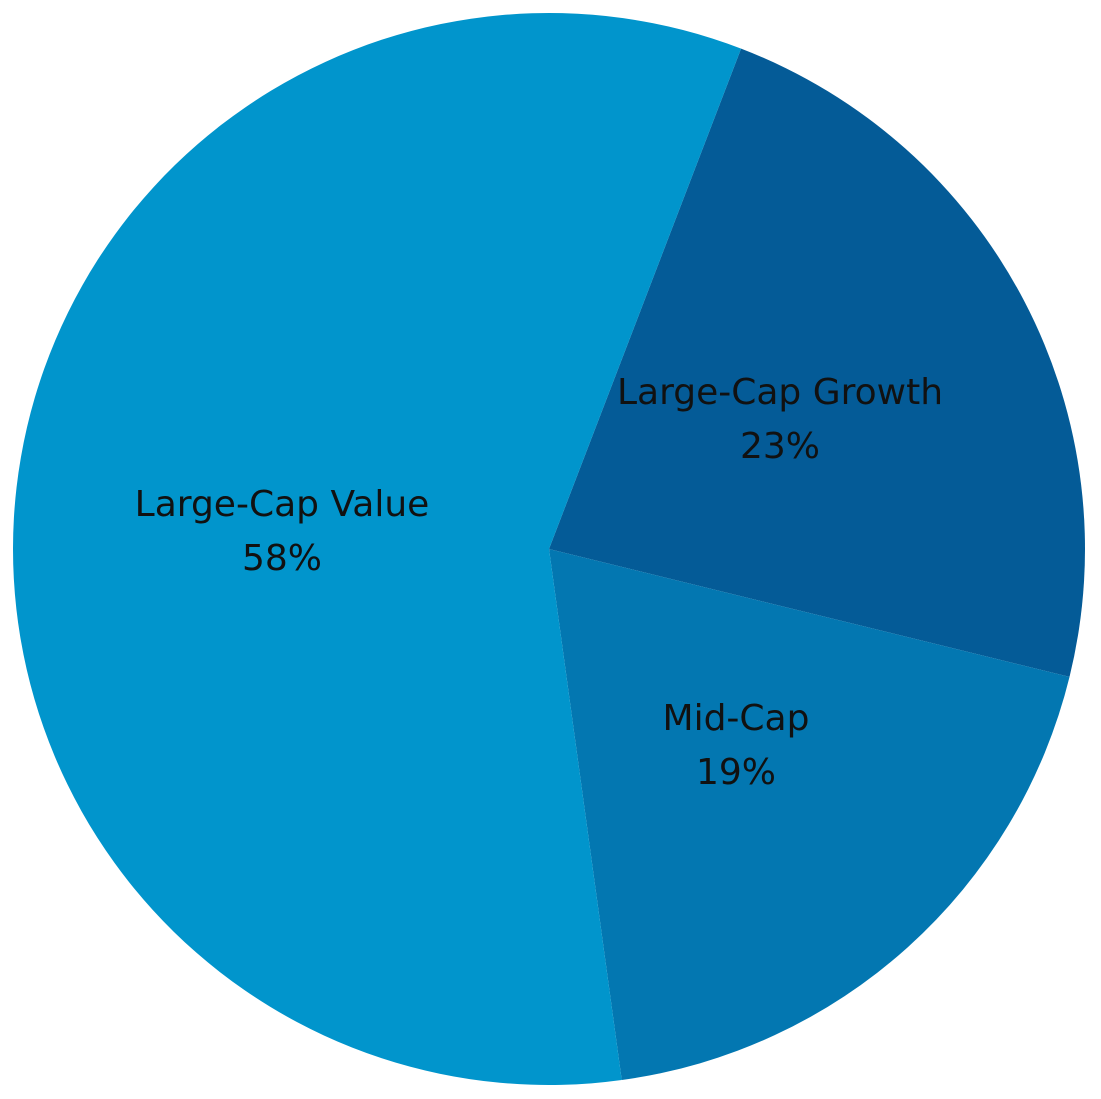 The width and height of the screenshot is (1101, 1099). Describe the element at coordinates (780, 392) in the screenshot. I see `slice-label-large-cap-growth: Large-Cap Growth` at that location.